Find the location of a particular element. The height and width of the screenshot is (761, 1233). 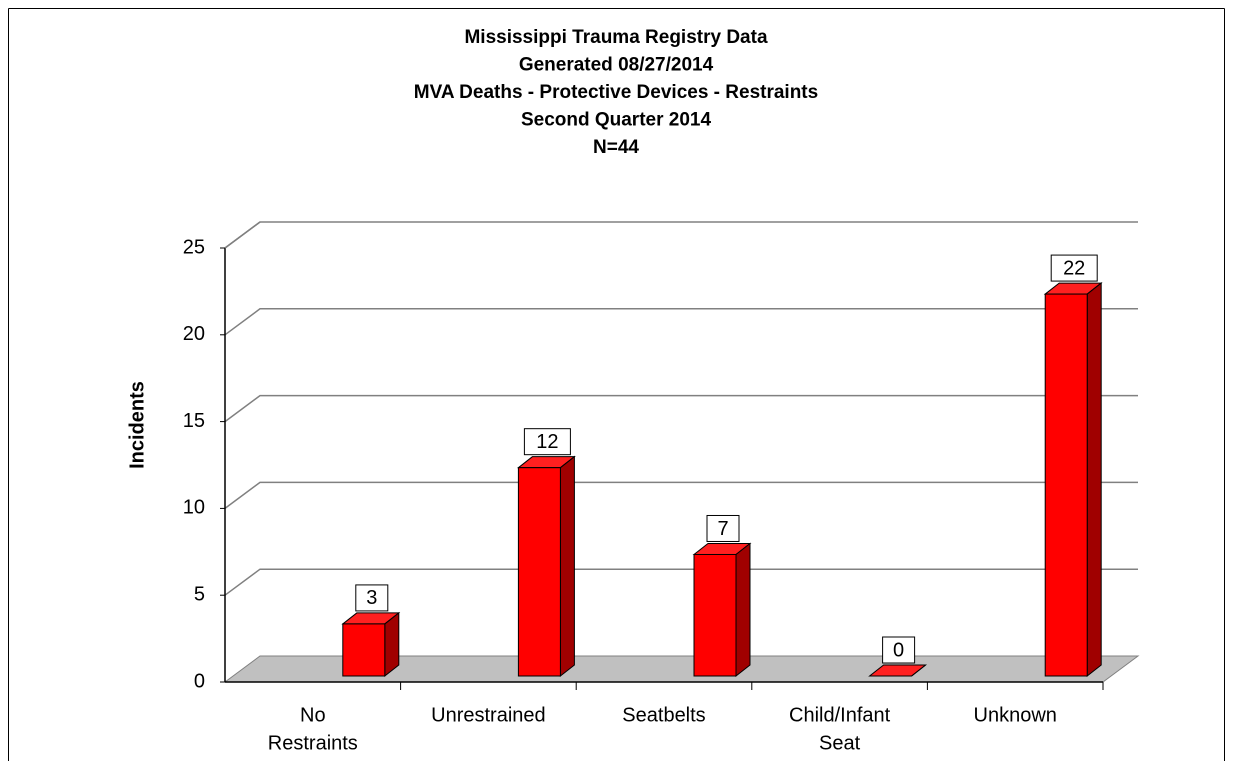

y-axis-label: Incidents is located at coordinates (137, 425).